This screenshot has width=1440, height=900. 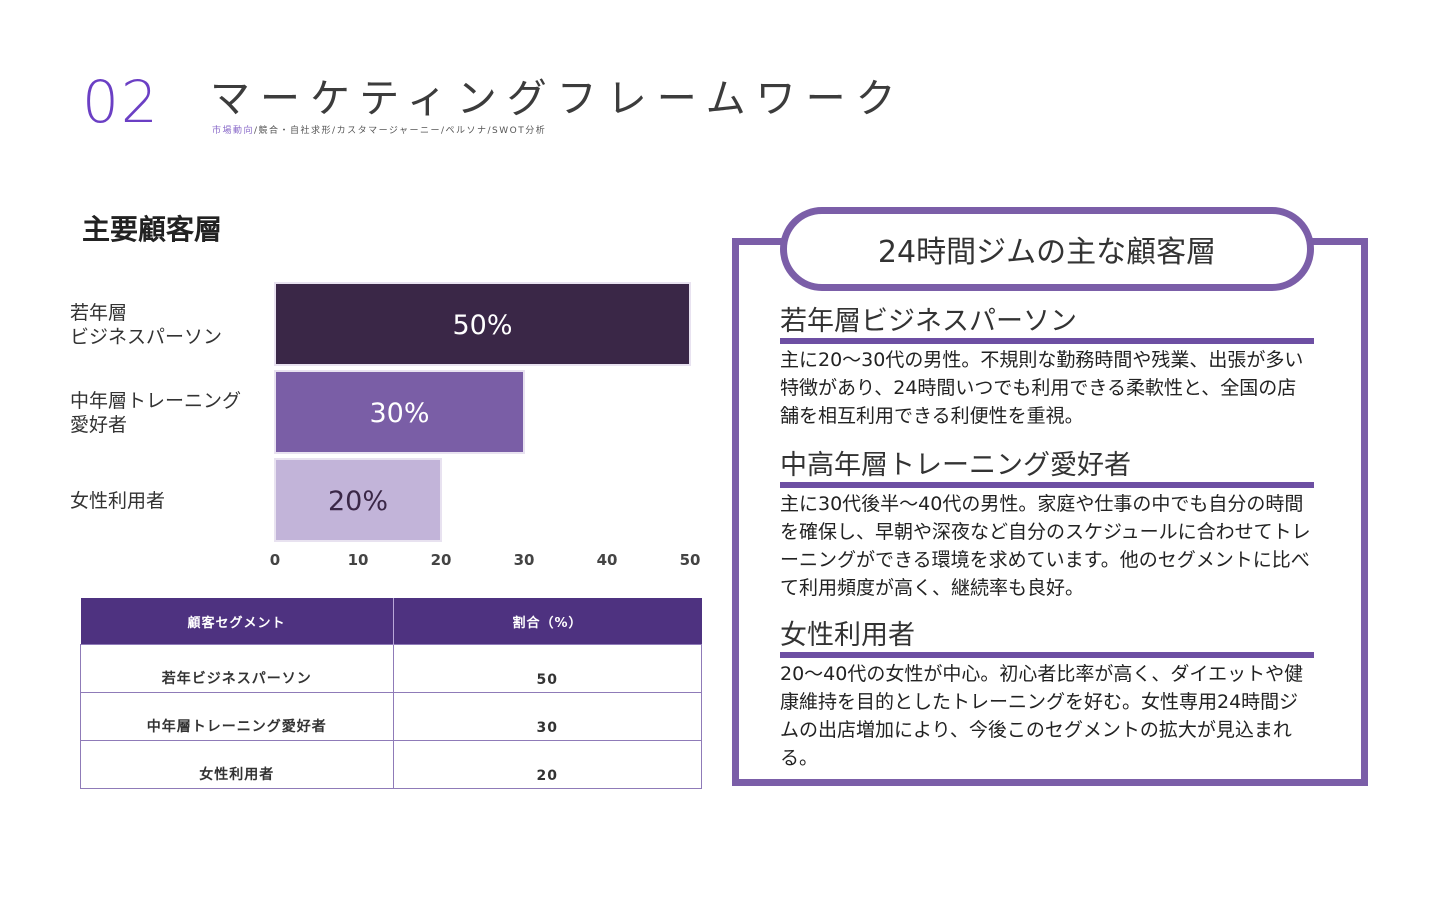 I want to click on table-cell-ratio: 20, so click(x=547, y=764).